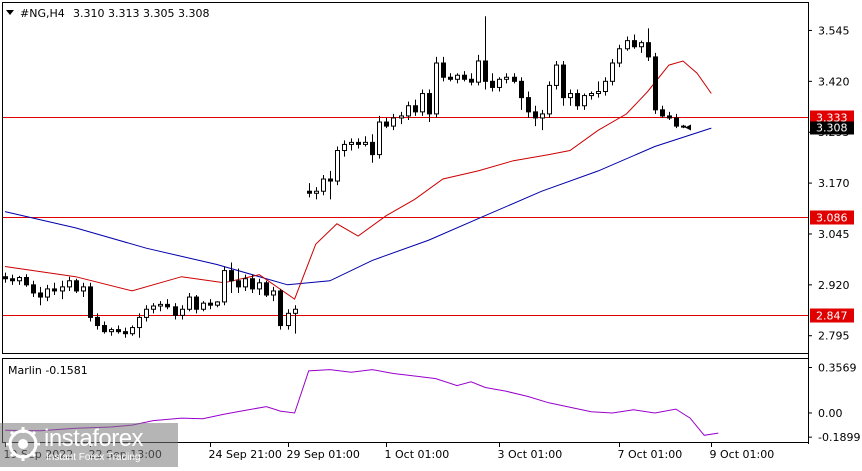  I want to click on current-price-label: 3.308, so click(832, 128).